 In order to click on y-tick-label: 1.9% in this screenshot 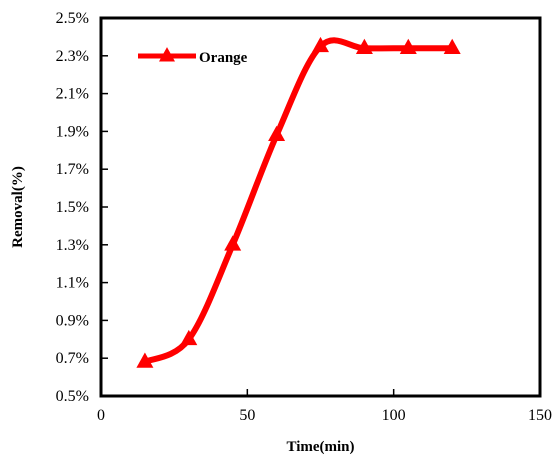, I will do `click(72, 131)`.